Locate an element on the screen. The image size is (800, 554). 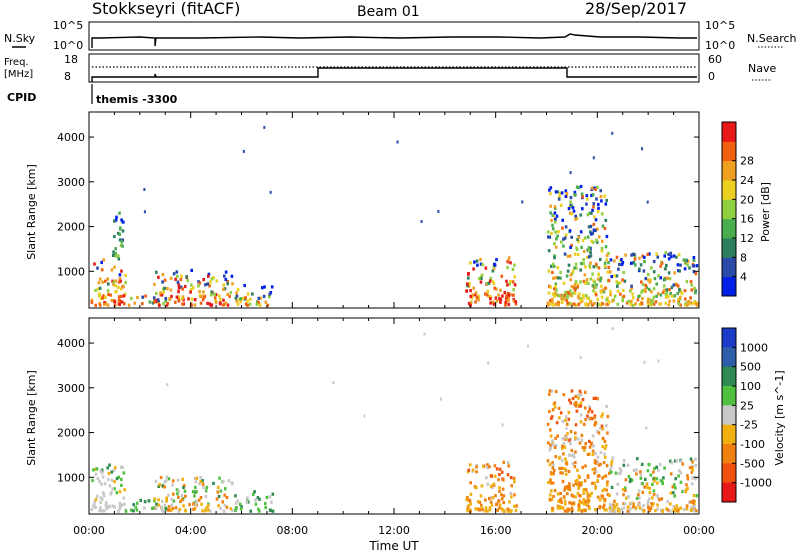
time-xtick-label: 16:00 is located at coordinates (496, 530).